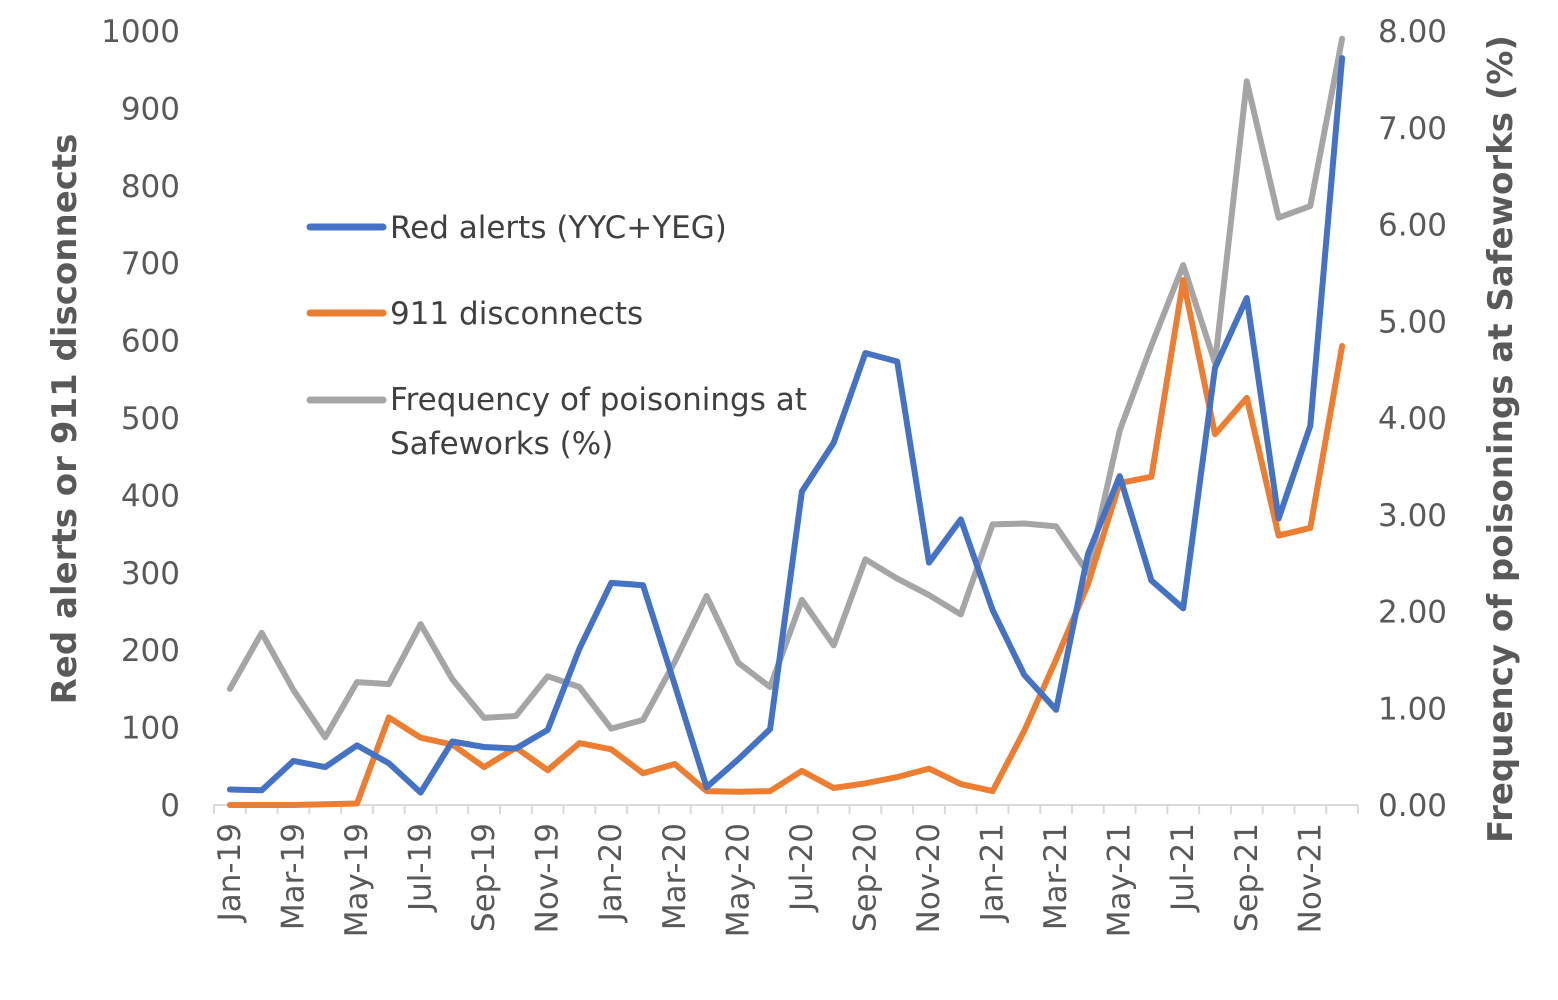 This screenshot has height=1000, width=1558. Describe the element at coordinates (1412, 613) in the screenshot. I see `right-y-tick-label: 2.00` at that location.